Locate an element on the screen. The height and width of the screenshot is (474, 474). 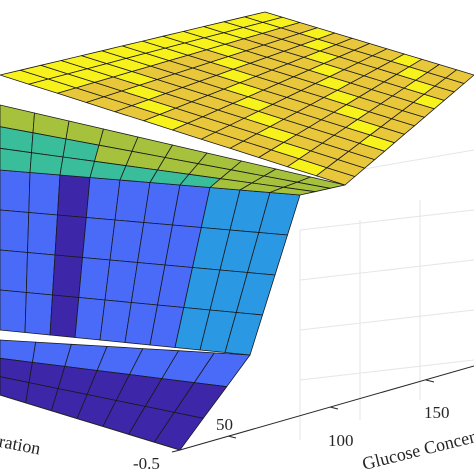
x-axis-label: Glucose Concentration is located at coordinates (417, 443).